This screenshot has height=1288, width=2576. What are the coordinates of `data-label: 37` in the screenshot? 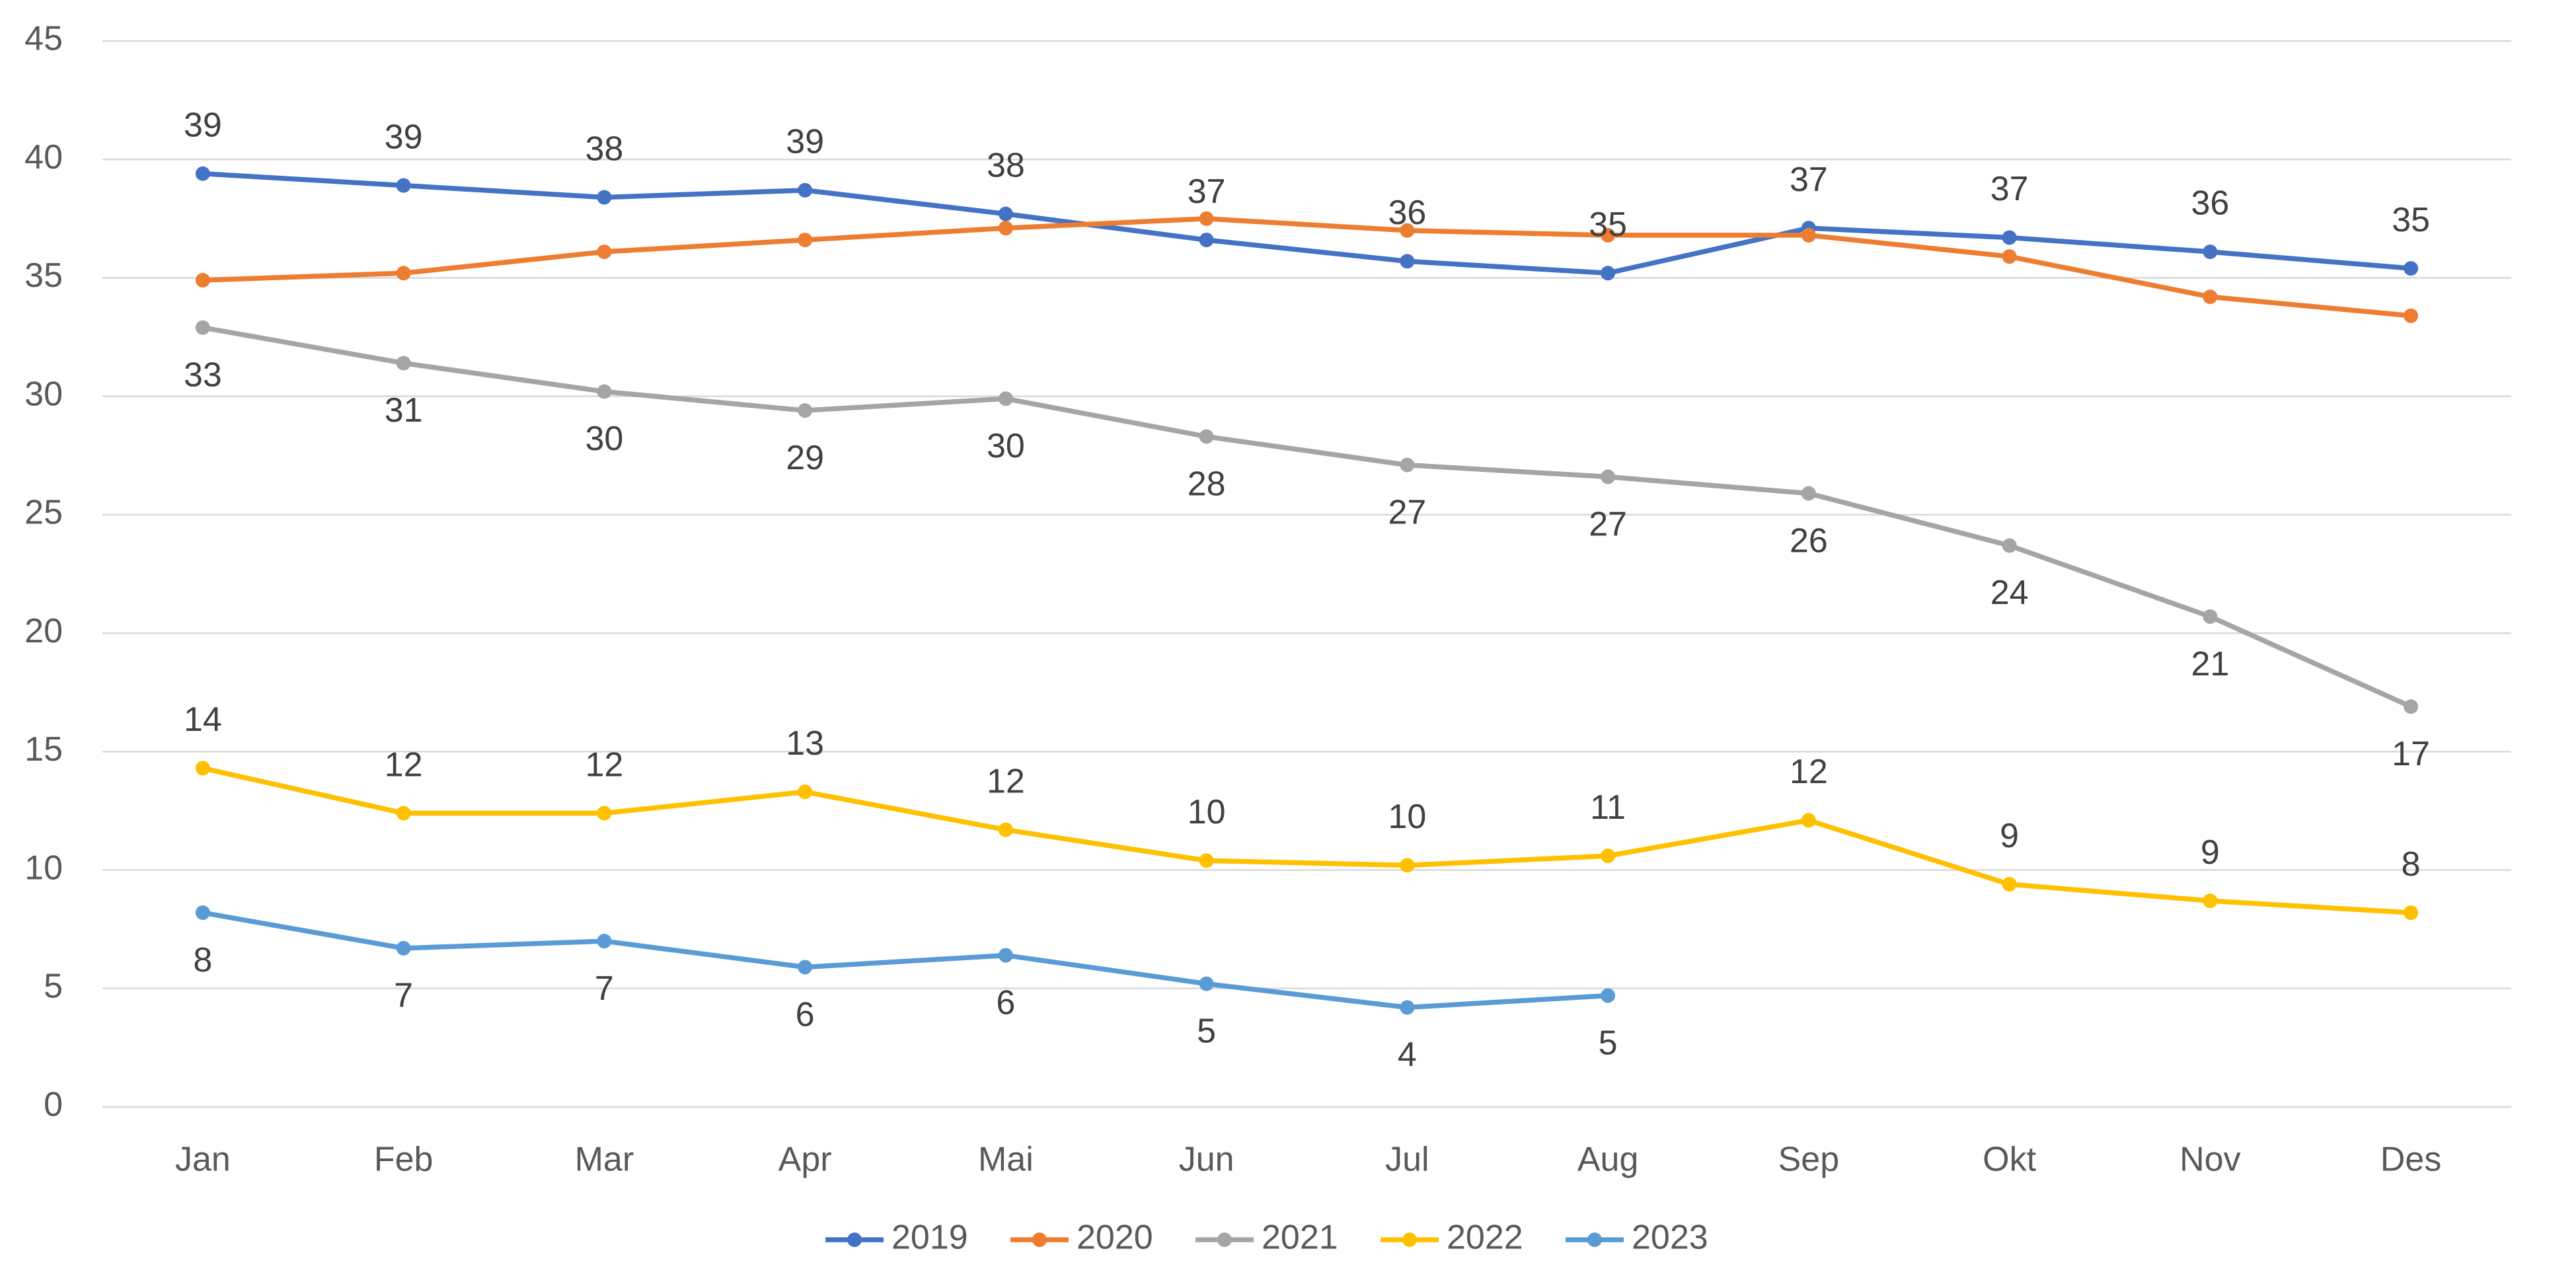 It's located at (2010, 189).